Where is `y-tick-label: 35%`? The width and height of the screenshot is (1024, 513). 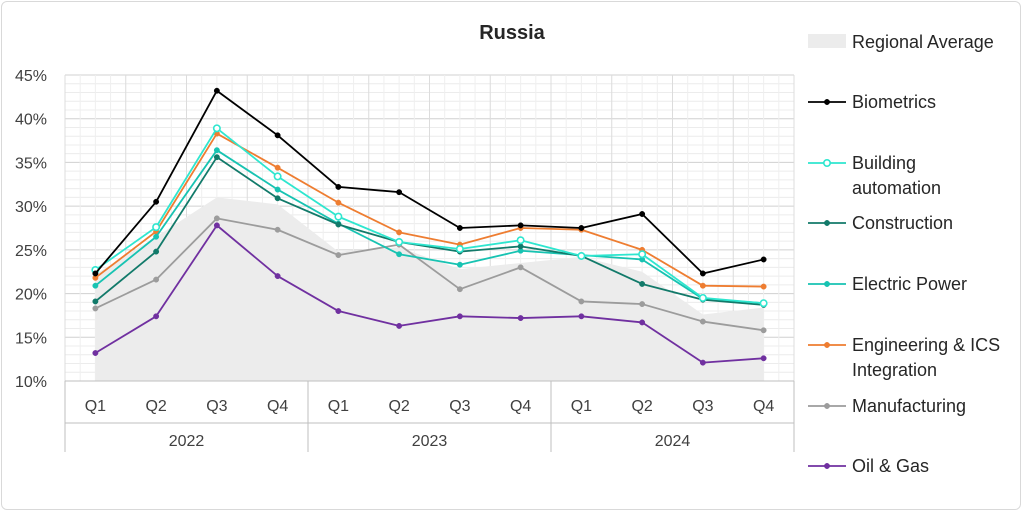 y-tick-label: 35% is located at coordinates (31, 163).